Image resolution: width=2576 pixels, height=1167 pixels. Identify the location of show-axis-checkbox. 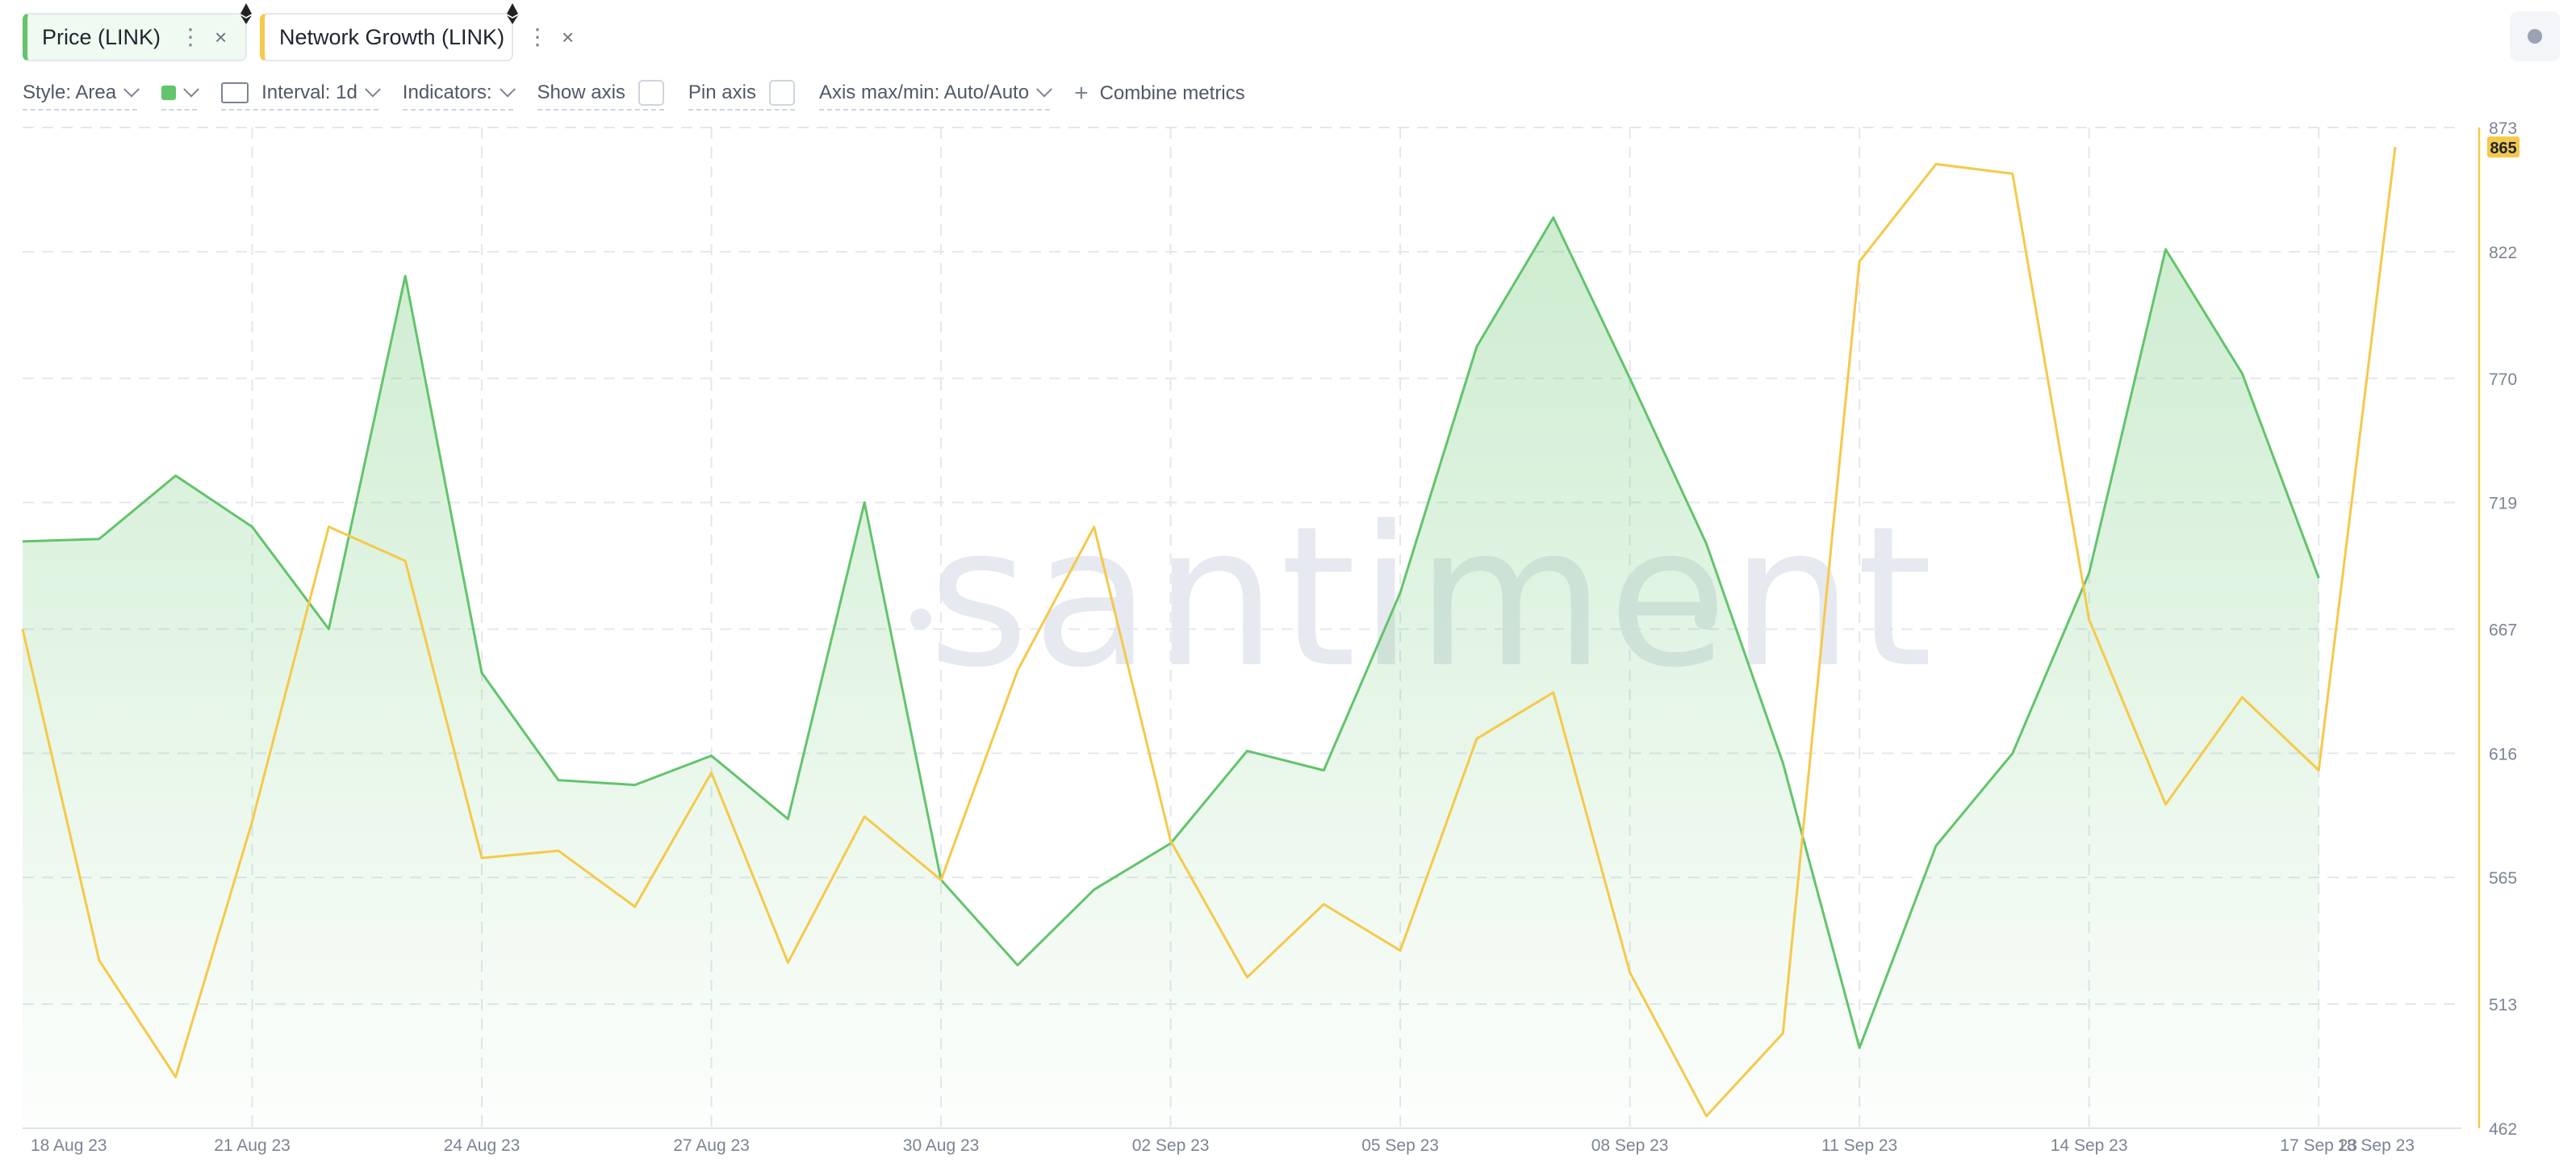
(651, 93).